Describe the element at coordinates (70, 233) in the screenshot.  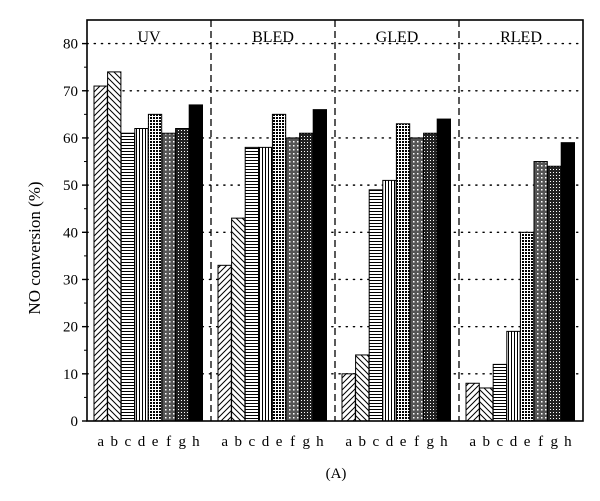
I see `y-tick-label: 40` at that location.